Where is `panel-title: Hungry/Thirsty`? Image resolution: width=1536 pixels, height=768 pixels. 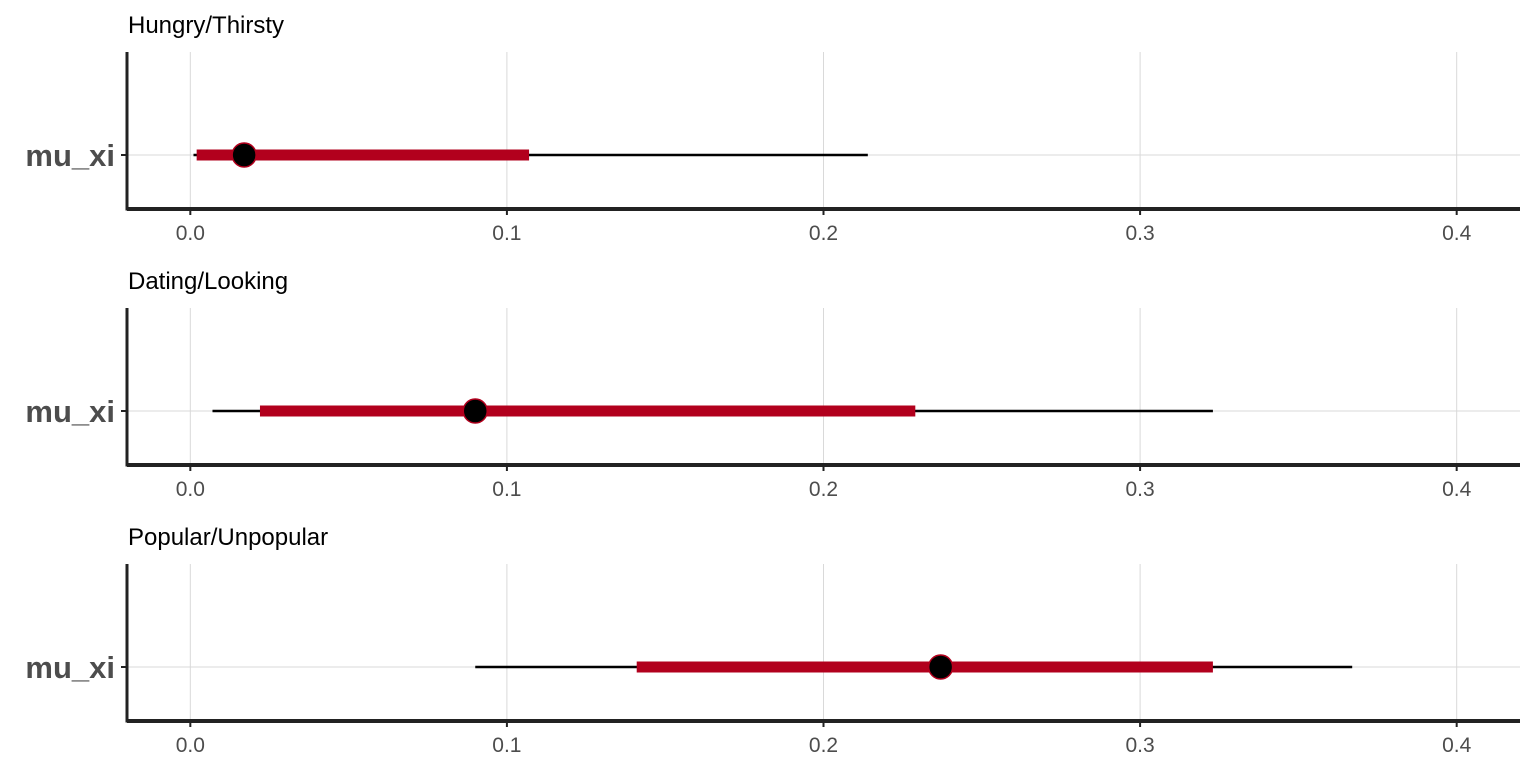
panel-title: Hungry/Thirsty is located at coordinates (206, 25).